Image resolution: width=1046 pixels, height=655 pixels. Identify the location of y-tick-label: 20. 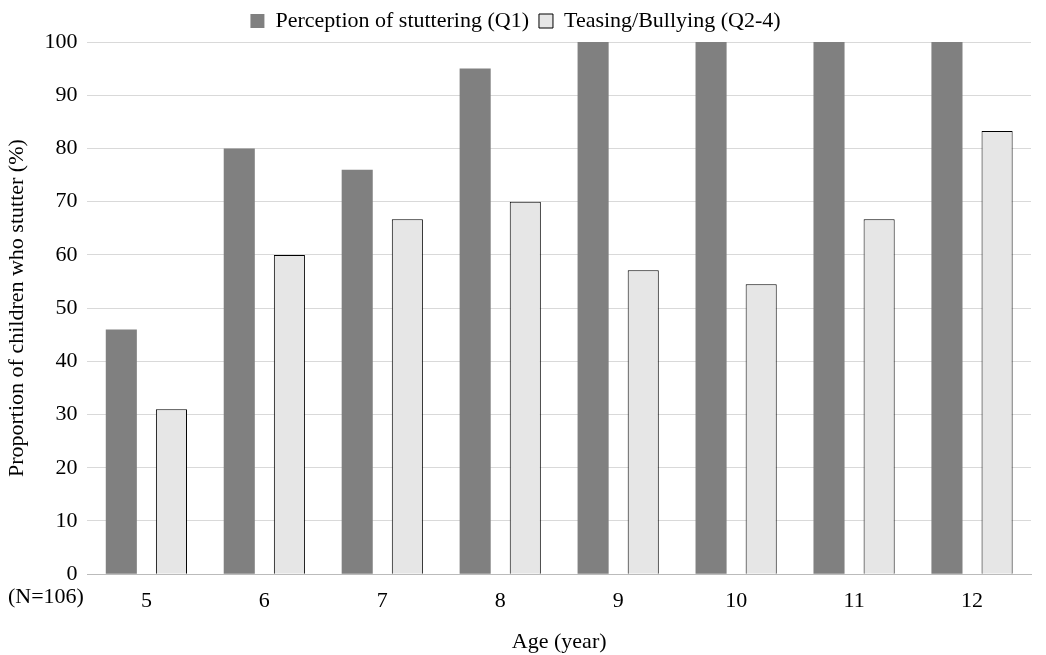
(66, 466).